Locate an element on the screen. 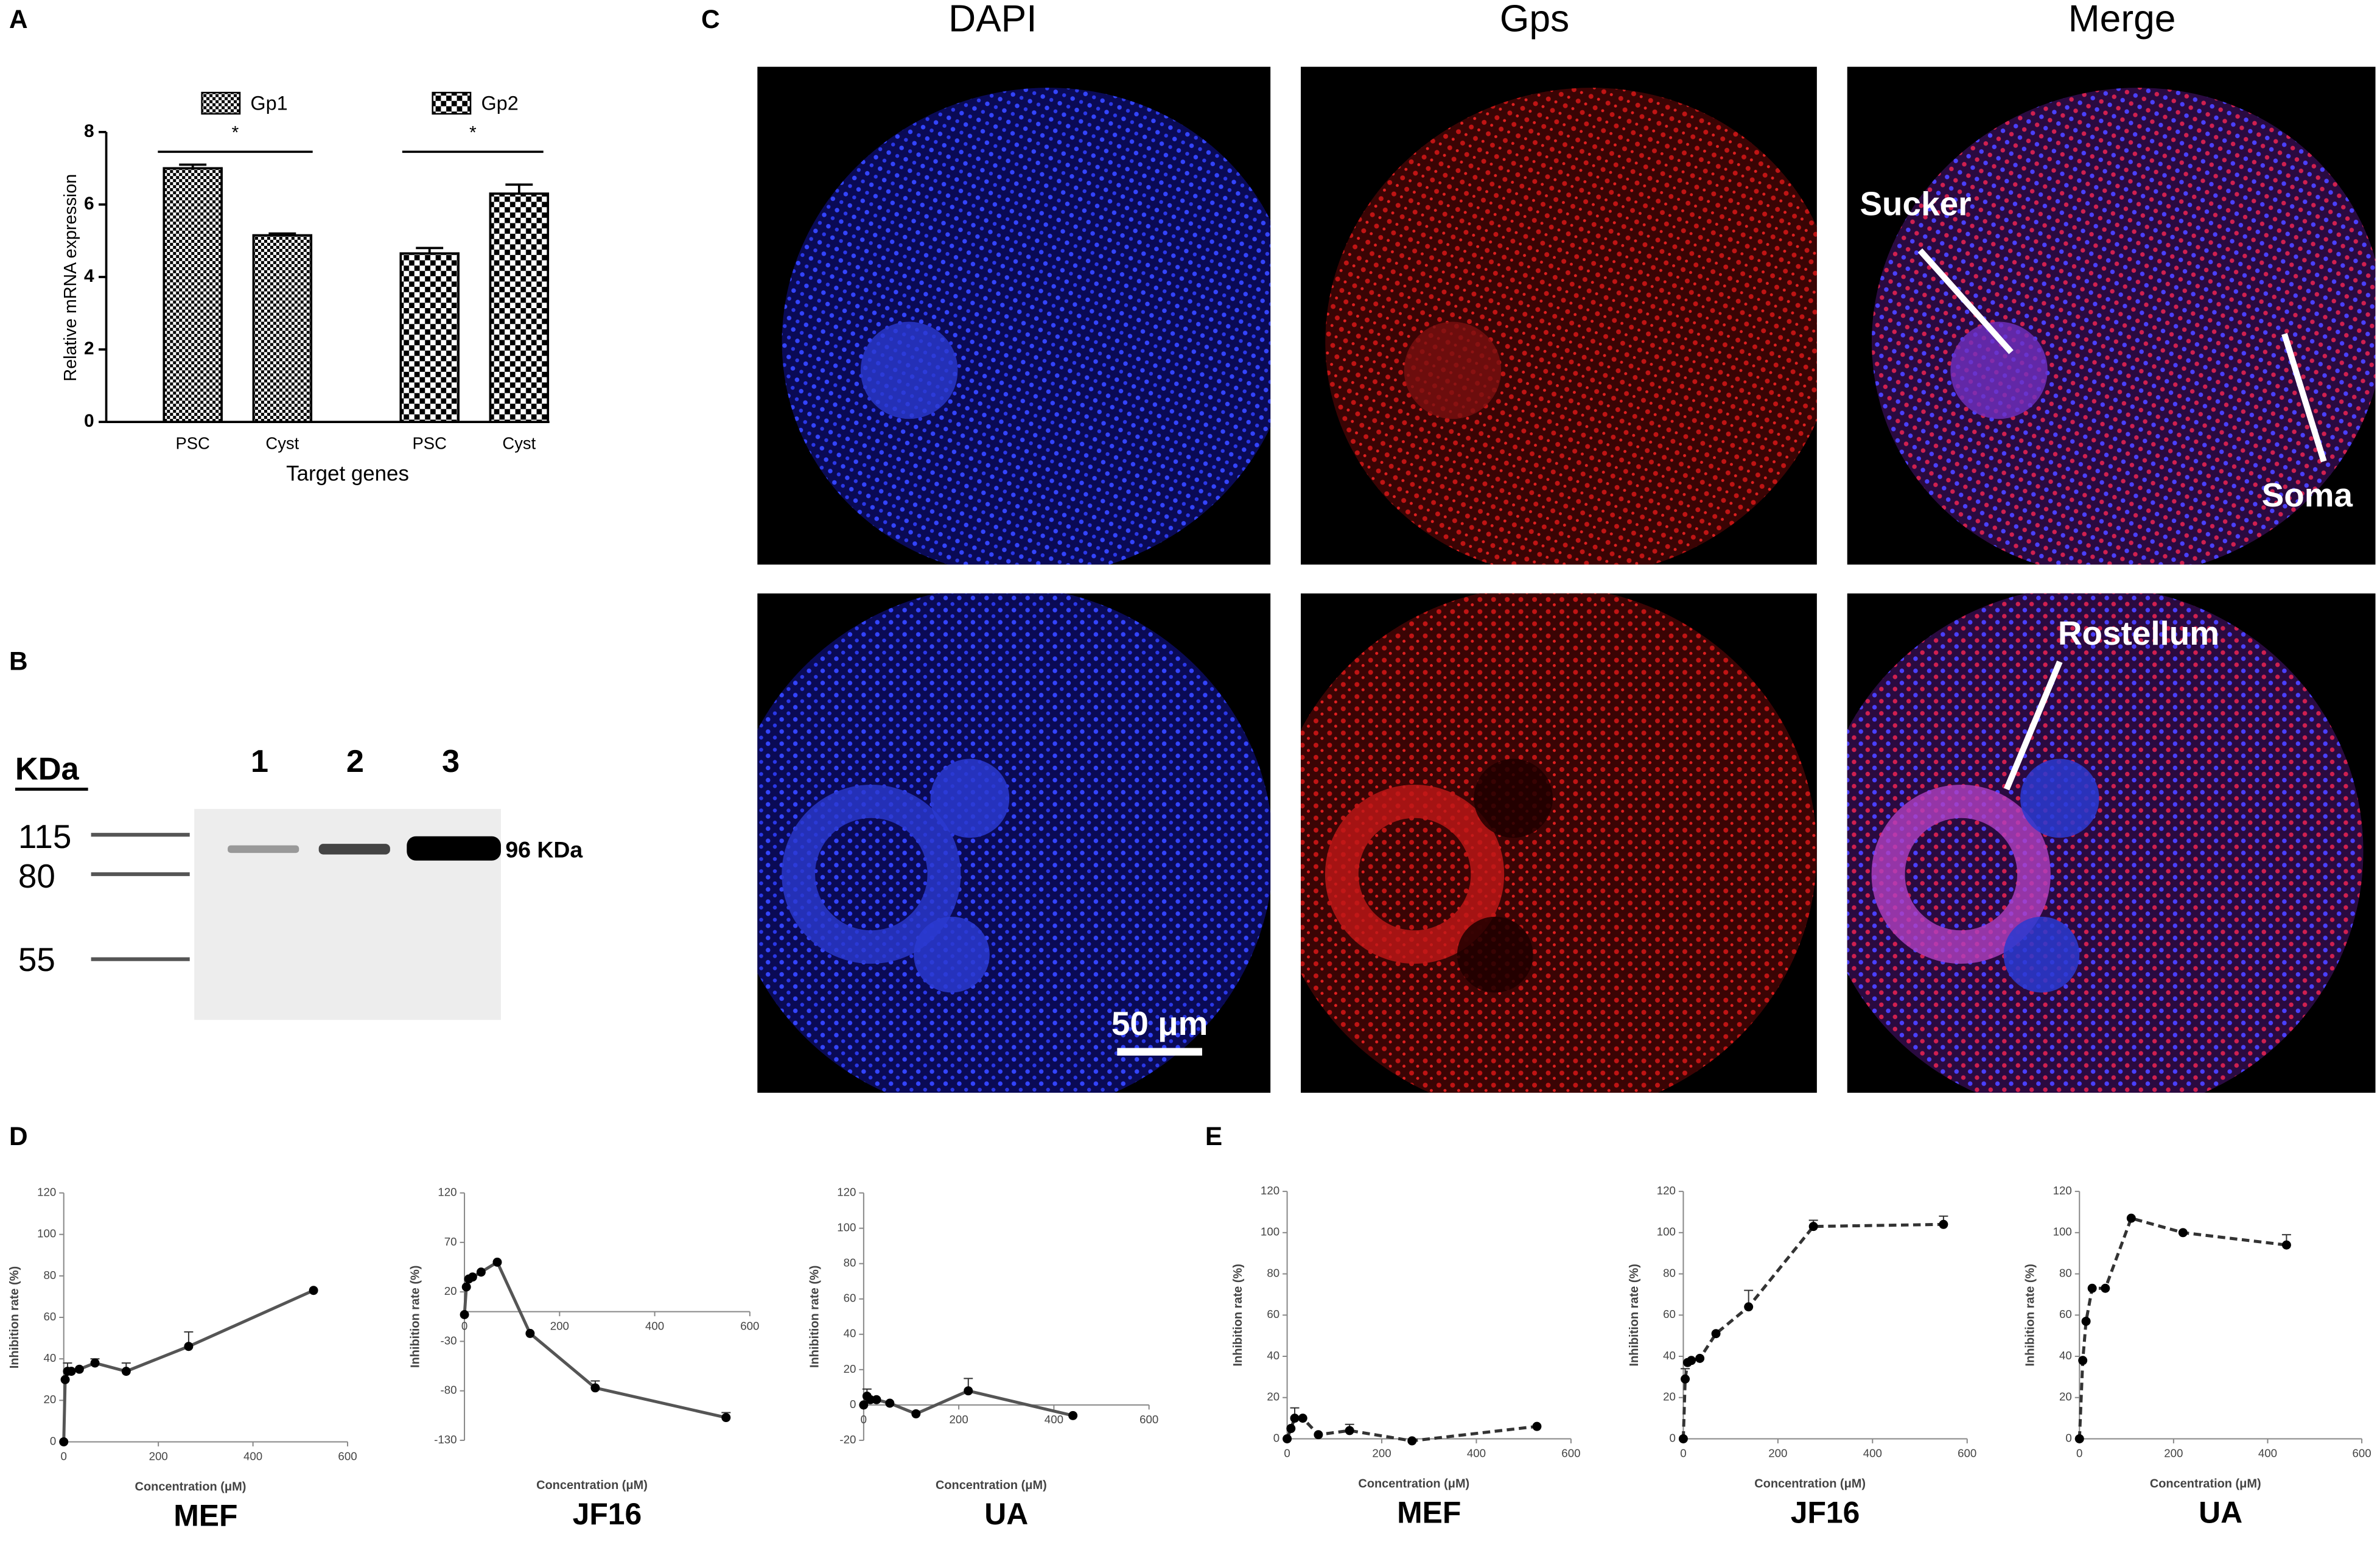  y-tick-label: 100 is located at coordinates (46, 1233).